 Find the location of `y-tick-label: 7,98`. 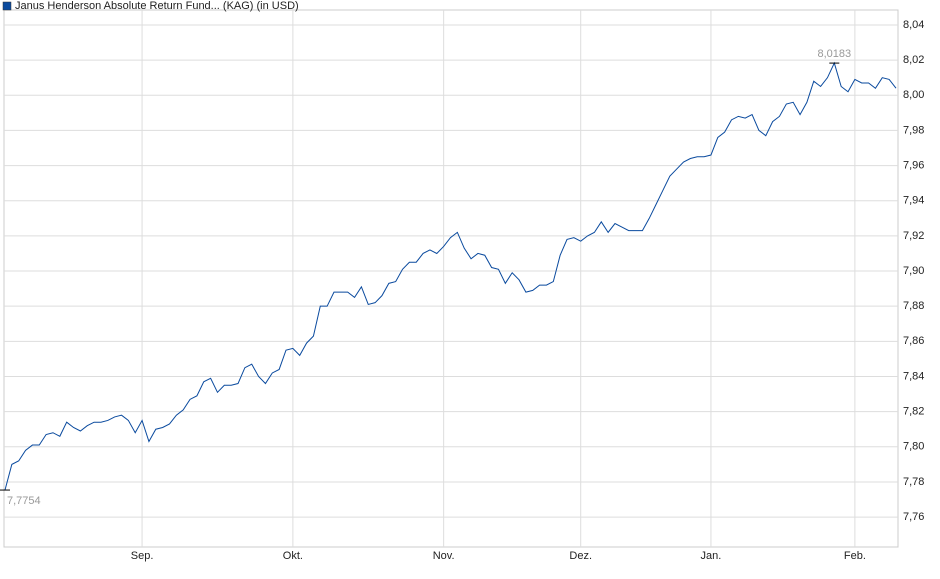

y-tick-label: 7,98 is located at coordinates (913, 130).